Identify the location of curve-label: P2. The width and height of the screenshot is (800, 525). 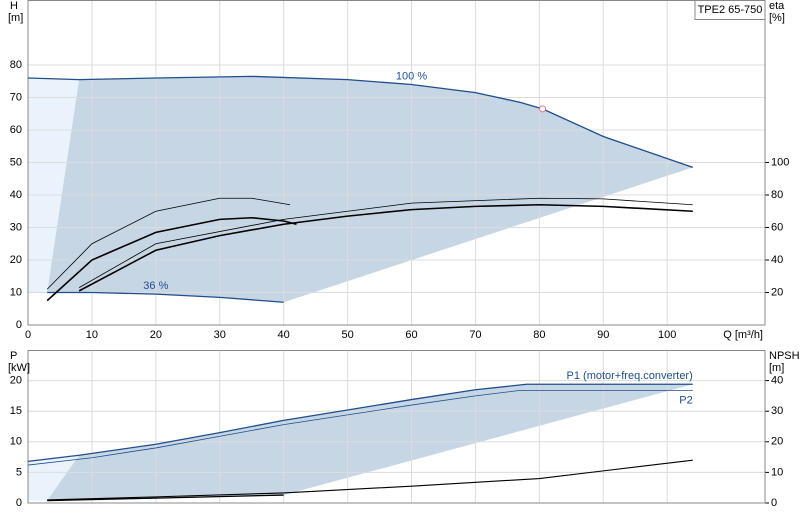
(685, 400).